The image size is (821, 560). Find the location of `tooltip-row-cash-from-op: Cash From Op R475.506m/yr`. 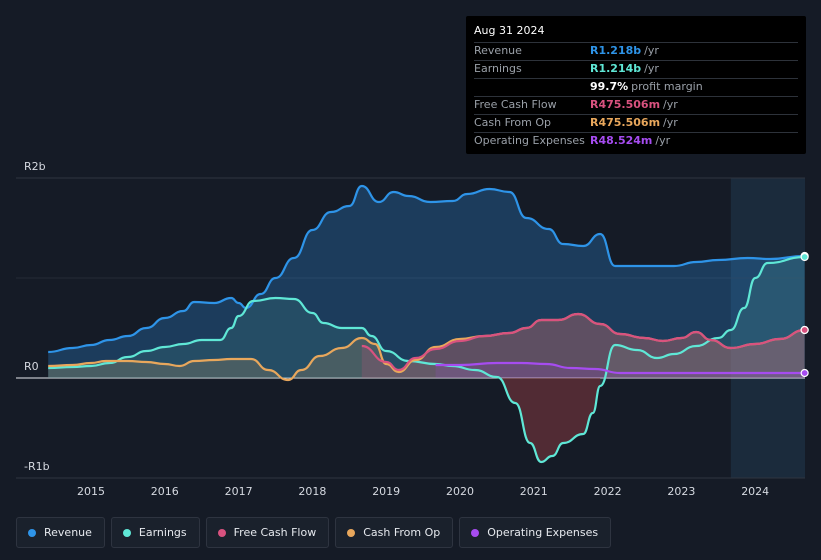

tooltip-row-cash-from-op: Cash From Op R475.506m/yr is located at coordinates (636, 123).